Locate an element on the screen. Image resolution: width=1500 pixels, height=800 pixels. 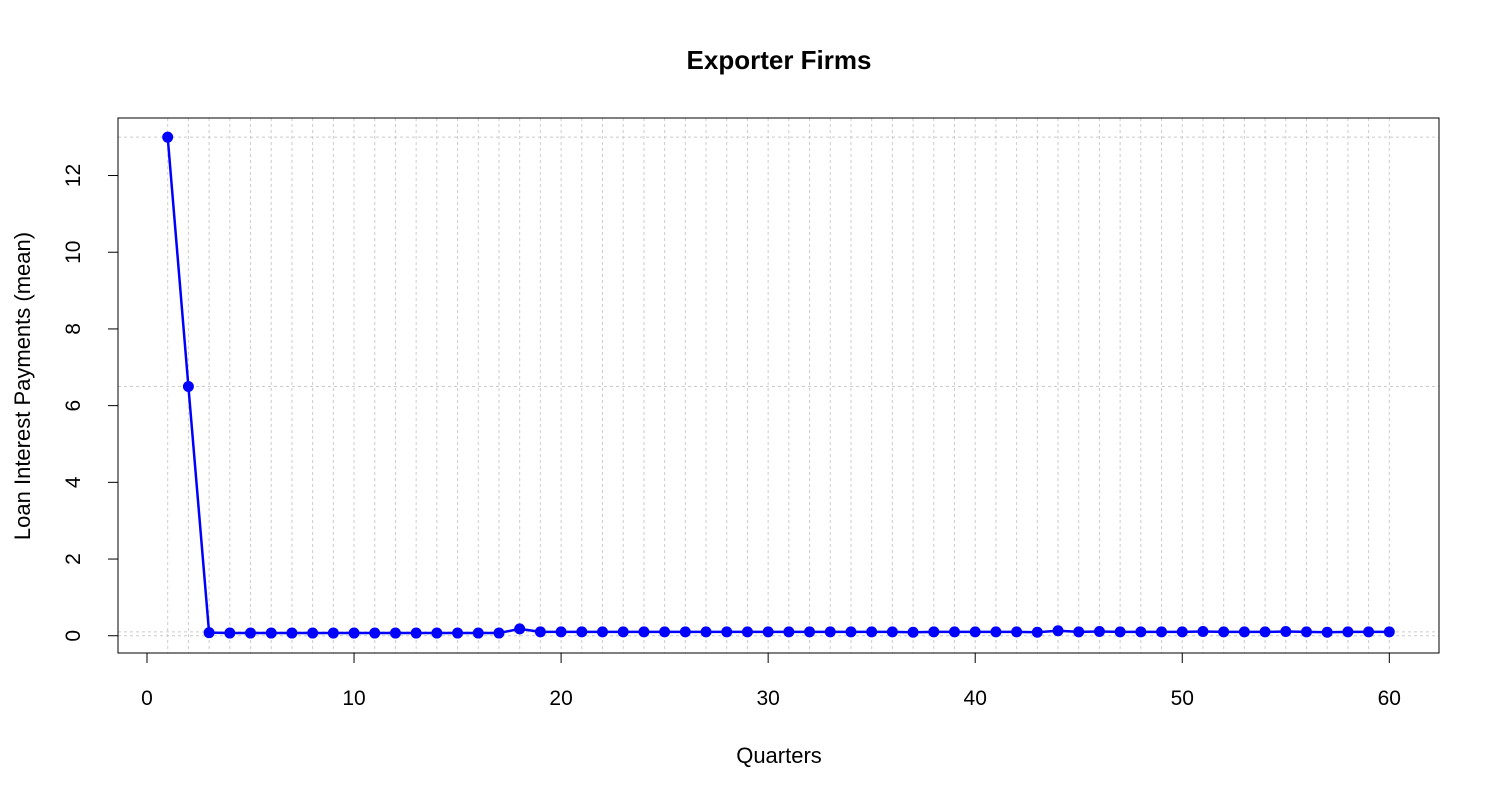
x-tick-label: 50 is located at coordinates (1182, 698).